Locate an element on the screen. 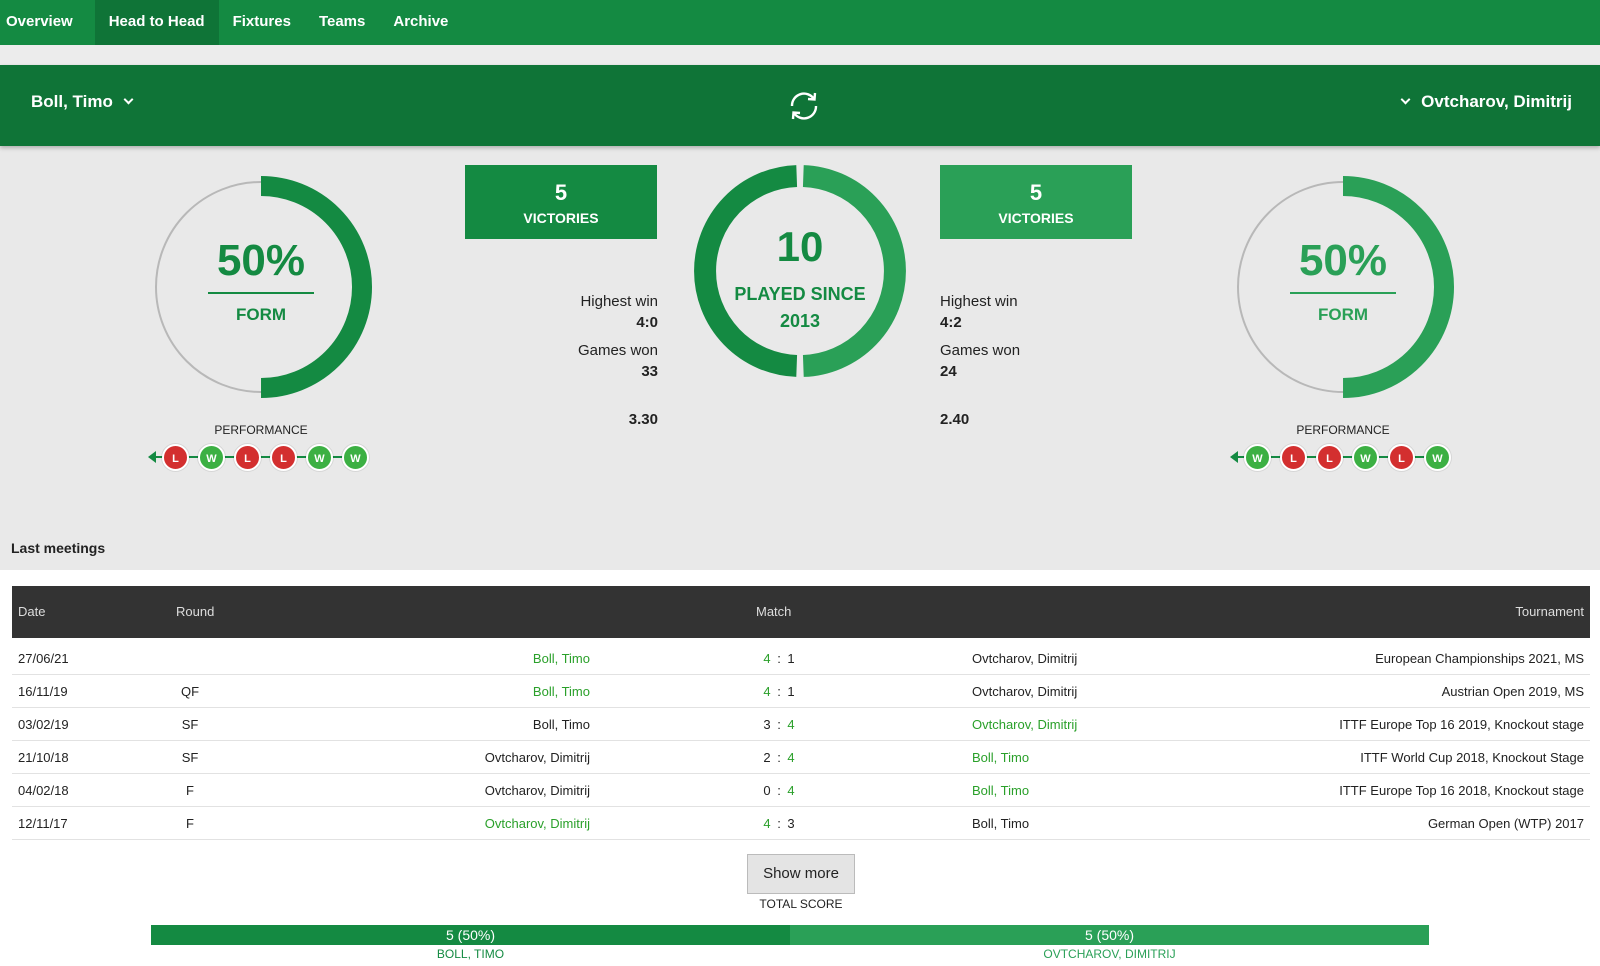  tab-head-to-head: Head to Head is located at coordinates (156, 22).